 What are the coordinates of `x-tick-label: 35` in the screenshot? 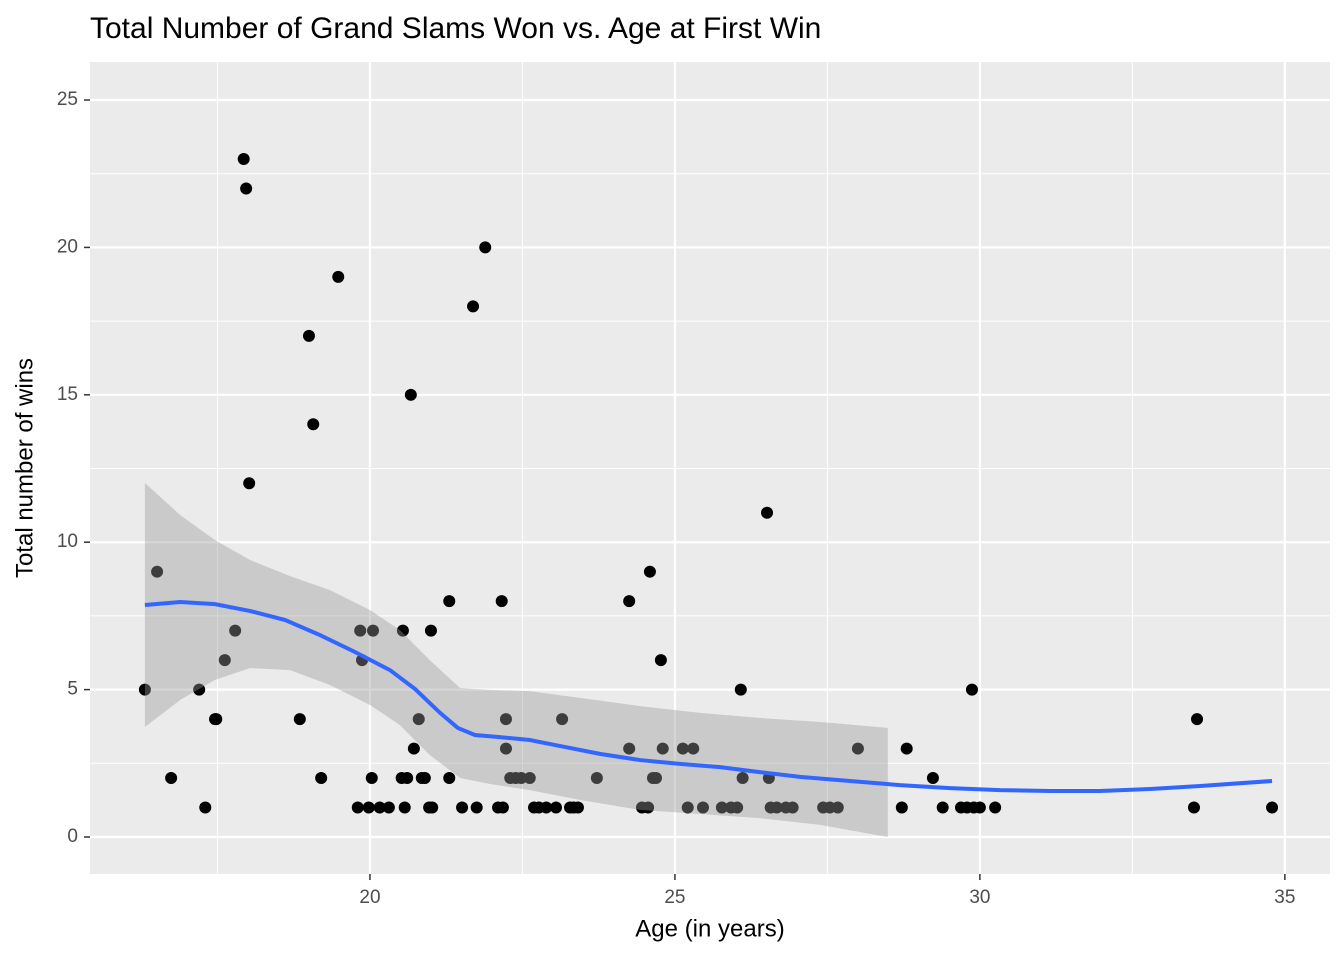 It's located at (1284, 897).